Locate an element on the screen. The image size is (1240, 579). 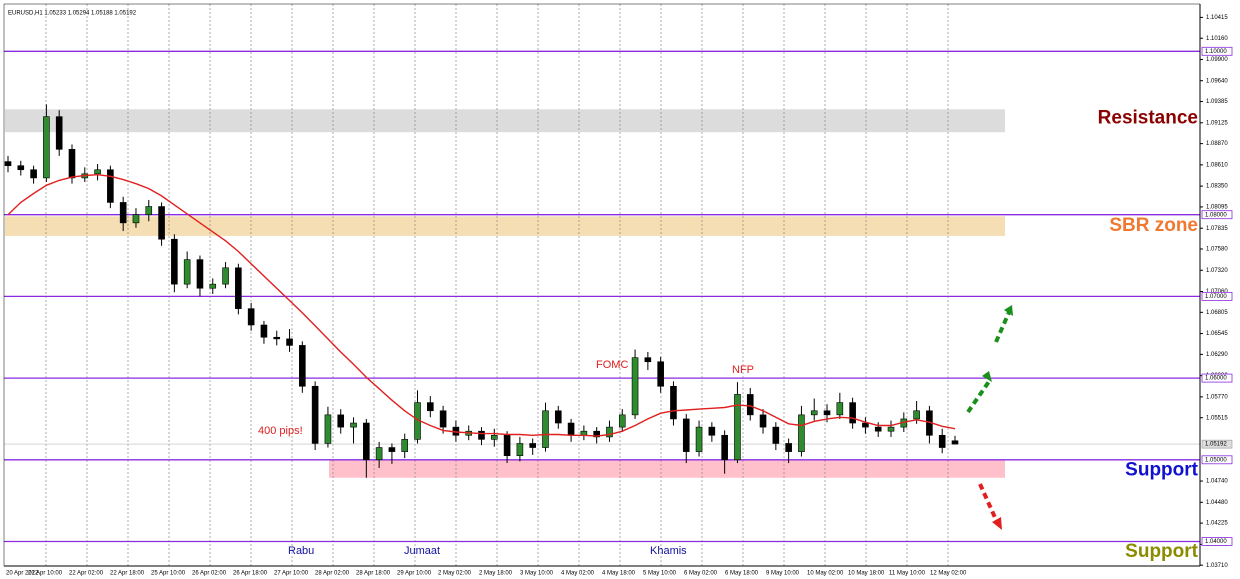
y-tick-label: 1.07580 is located at coordinates (1217, 250).